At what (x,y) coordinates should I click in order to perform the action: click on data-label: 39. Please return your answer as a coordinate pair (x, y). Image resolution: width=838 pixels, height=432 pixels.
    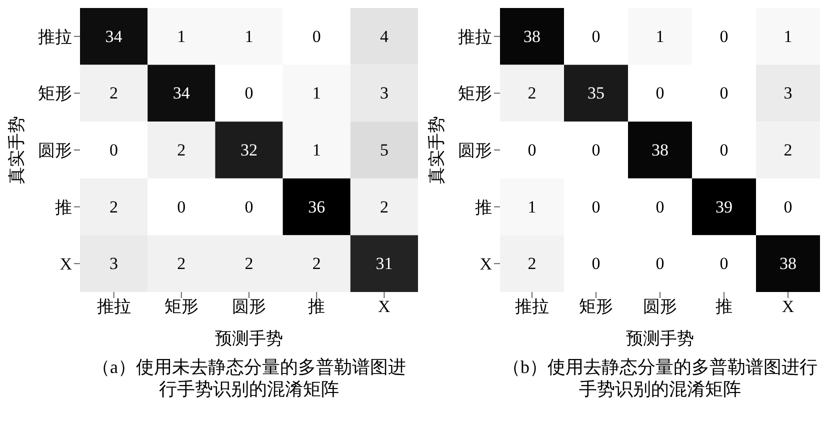
    Looking at the image, I should click on (724, 206).